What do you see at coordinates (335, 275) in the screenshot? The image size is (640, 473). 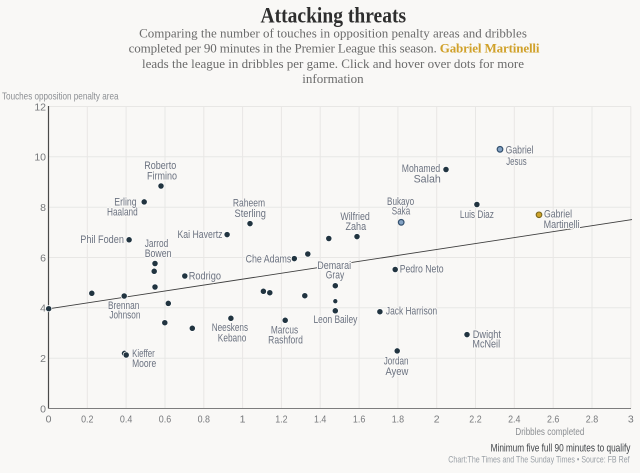 I see `svg-text: Gray` at bounding box center [335, 275].